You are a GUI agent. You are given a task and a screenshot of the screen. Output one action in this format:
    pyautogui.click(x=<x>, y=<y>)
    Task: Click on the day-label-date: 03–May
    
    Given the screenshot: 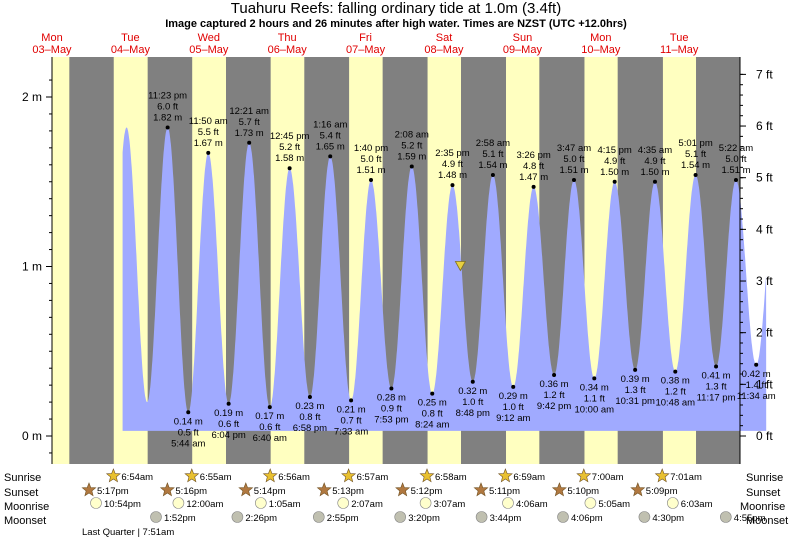 What is the action you would take?
    pyautogui.click(x=52, y=50)
    